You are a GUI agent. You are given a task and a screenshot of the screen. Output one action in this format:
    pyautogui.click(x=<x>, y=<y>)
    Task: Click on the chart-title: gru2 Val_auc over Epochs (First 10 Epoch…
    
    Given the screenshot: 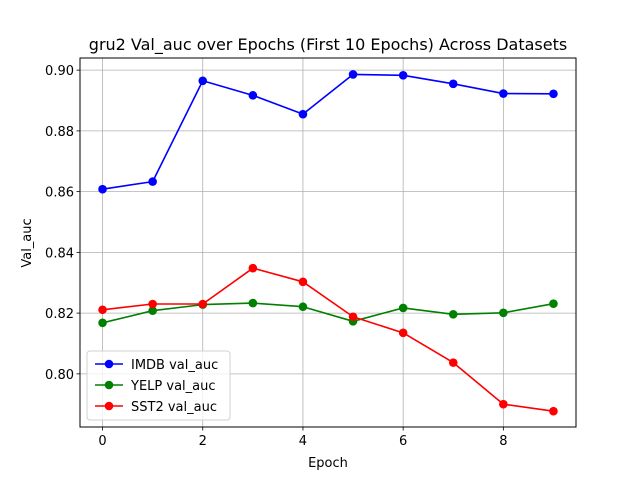 What is the action you would take?
    pyautogui.click(x=328, y=45)
    